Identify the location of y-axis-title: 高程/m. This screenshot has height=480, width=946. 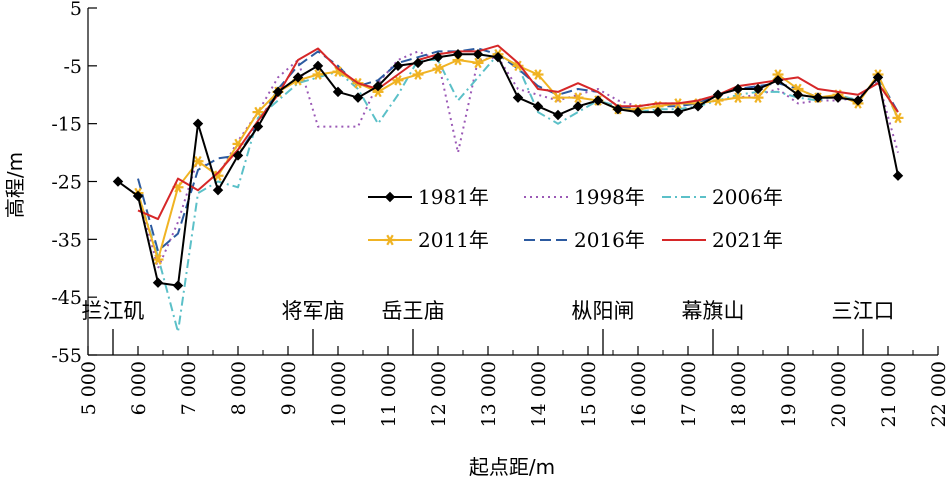
(15, 185).